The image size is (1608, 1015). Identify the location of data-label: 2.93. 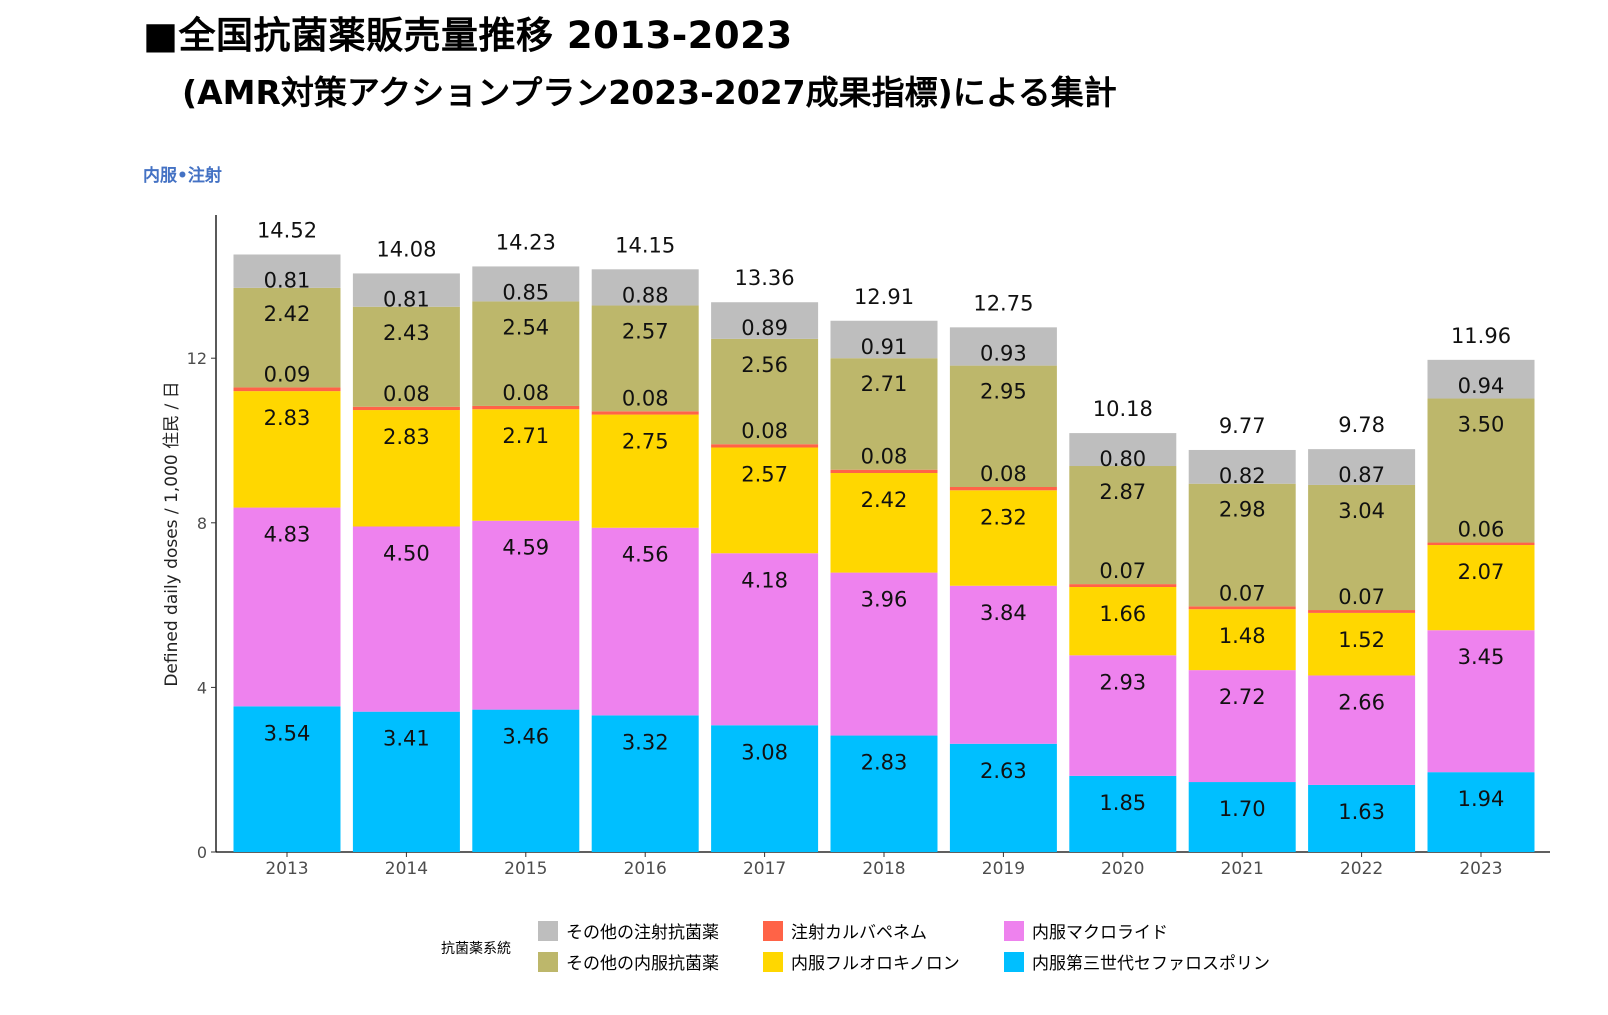
(1122, 682).